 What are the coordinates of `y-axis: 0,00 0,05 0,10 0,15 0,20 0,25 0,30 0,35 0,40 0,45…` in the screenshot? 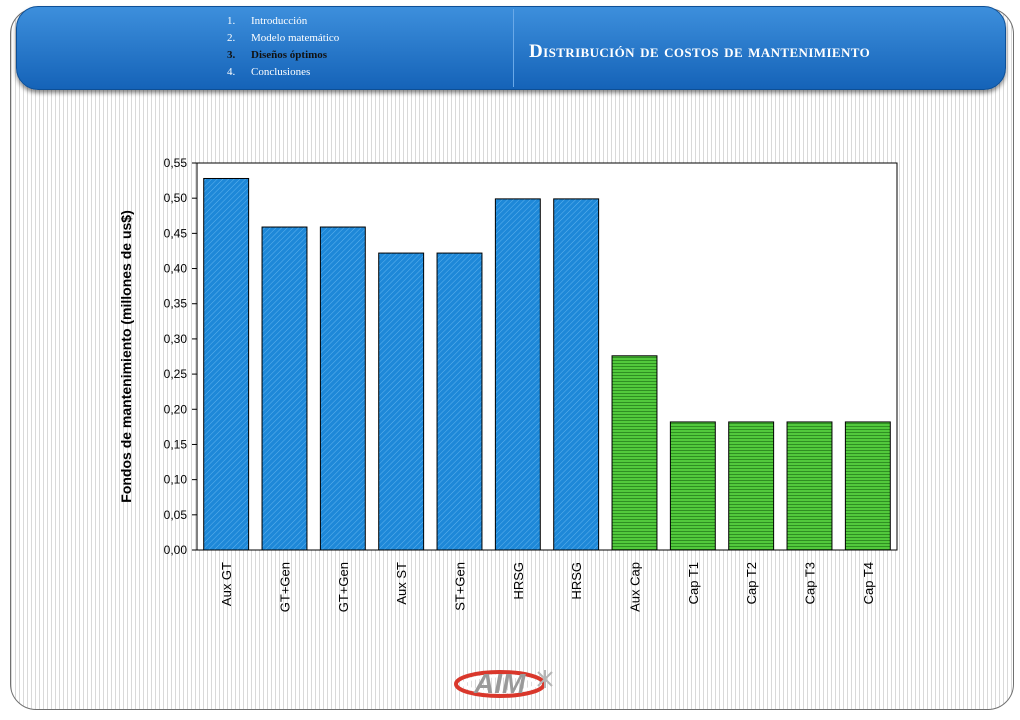 It's located at (180, 356).